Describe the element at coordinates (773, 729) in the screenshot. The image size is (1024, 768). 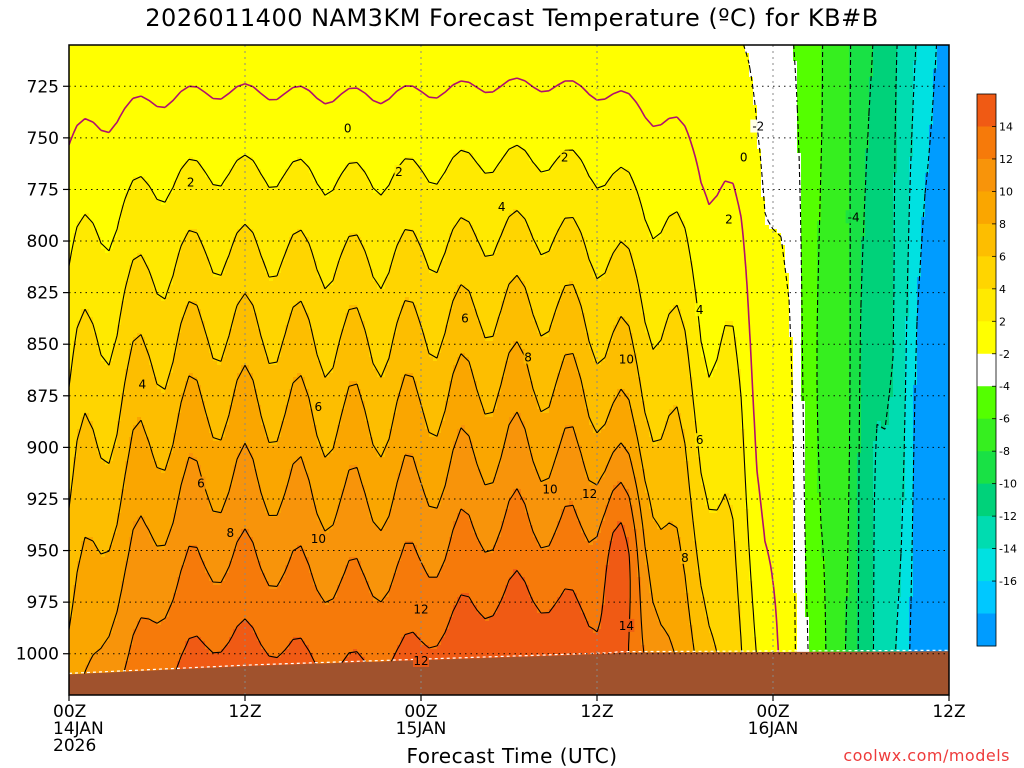
I see `x-tick-label: 16JAN` at that location.